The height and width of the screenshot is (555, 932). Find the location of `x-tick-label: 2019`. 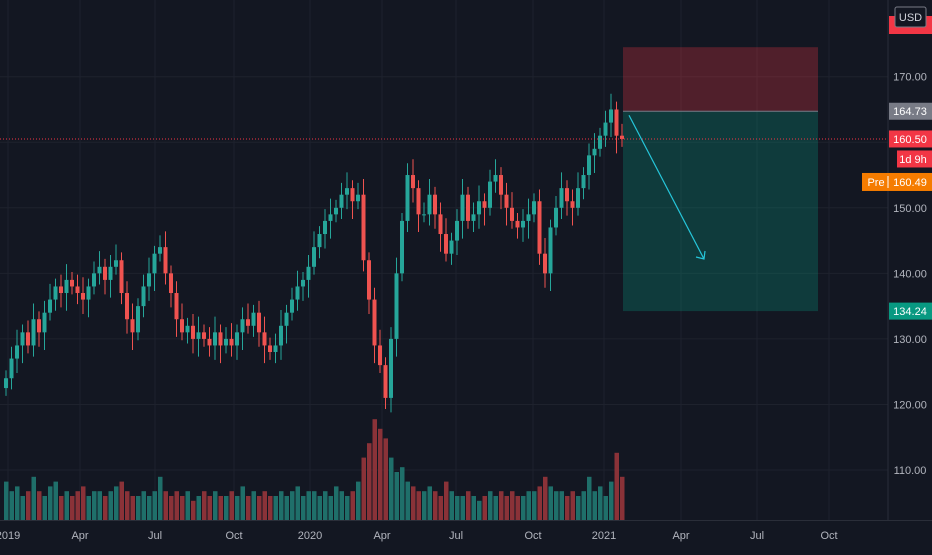

x-tick-label: 2019 is located at coordinates (10, 536).